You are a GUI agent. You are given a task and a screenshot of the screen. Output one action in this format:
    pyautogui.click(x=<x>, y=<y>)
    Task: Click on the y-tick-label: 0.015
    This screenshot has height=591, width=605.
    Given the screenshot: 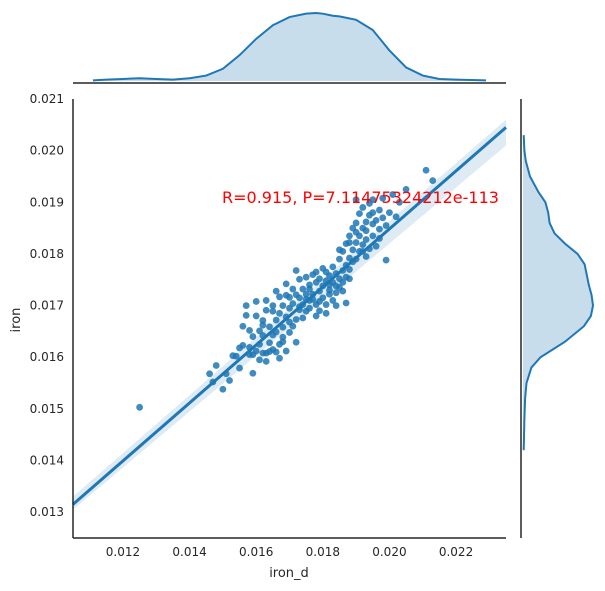 What is the action you would take?
    pyautogui.click(x=47, y=409)
    